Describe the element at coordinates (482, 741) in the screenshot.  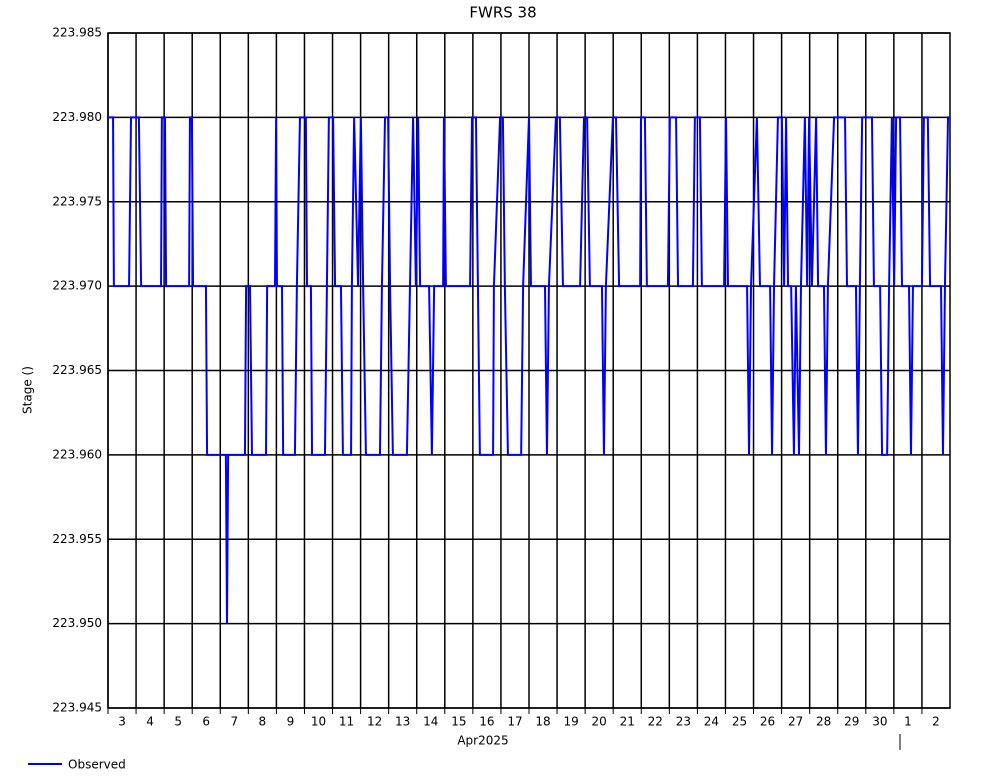
I see `x-axis-label: Apr2025` at that location.